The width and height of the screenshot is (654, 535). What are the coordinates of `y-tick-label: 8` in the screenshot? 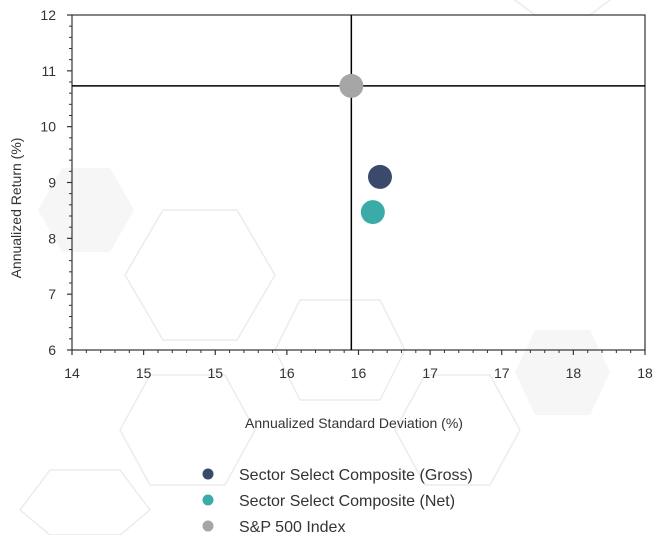 It's located at (52, 238).